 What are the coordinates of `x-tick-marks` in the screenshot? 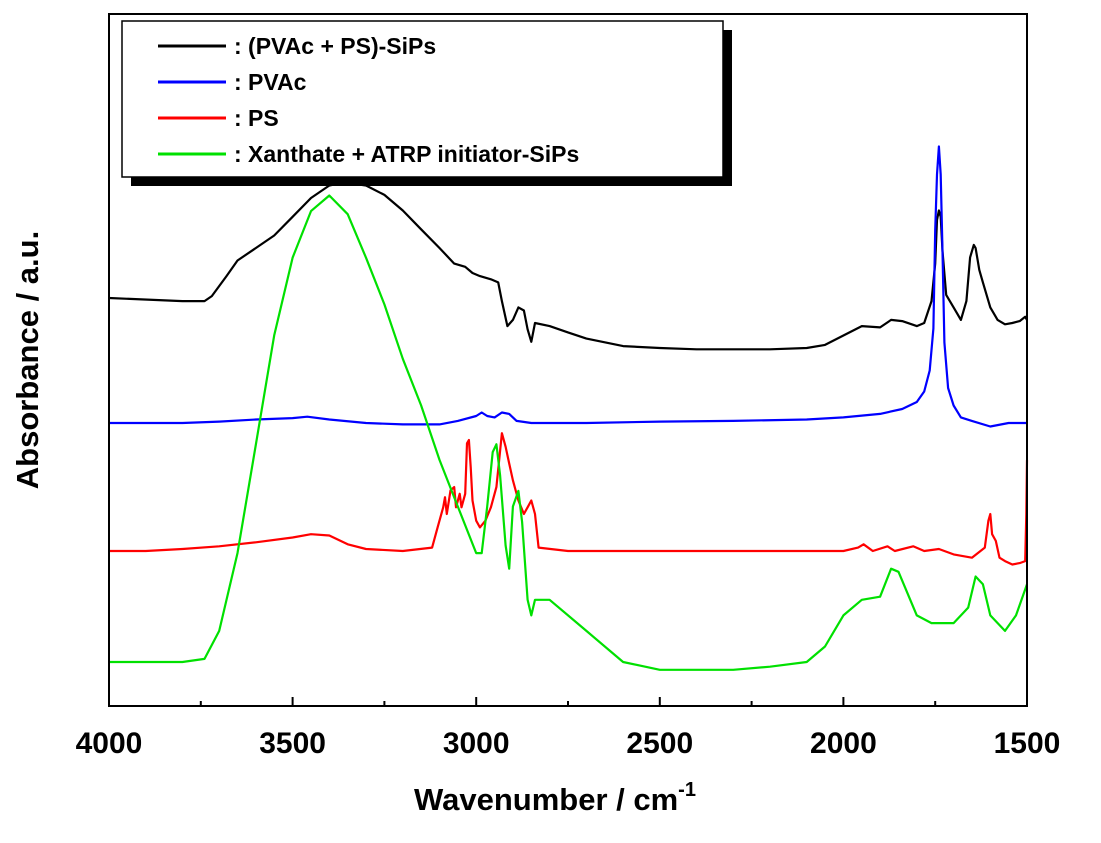 It's located at (568, 701).